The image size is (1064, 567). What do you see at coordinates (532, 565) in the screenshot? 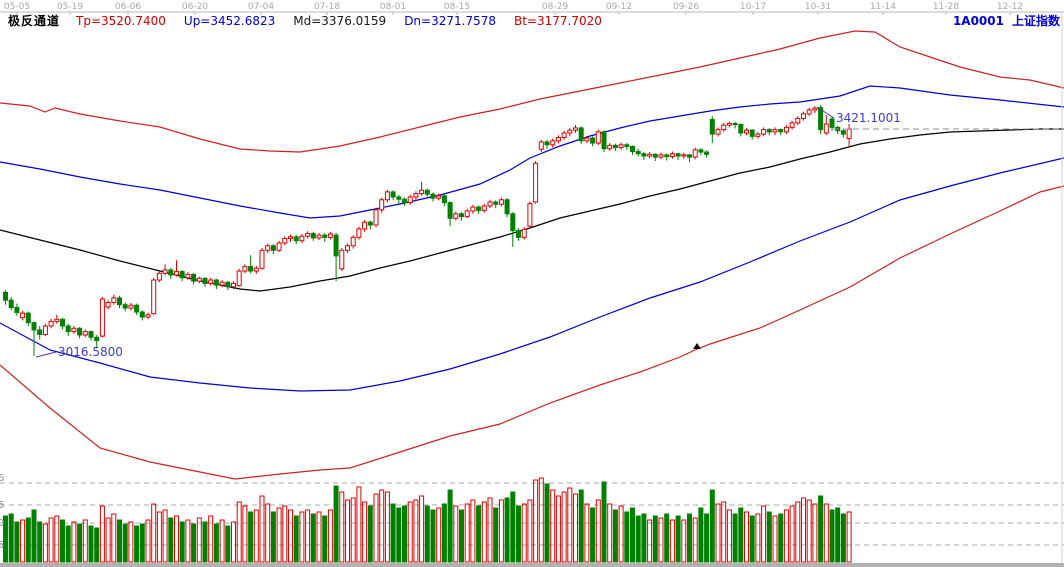
I see `bottom-strip` at bounding box center [532, 565].